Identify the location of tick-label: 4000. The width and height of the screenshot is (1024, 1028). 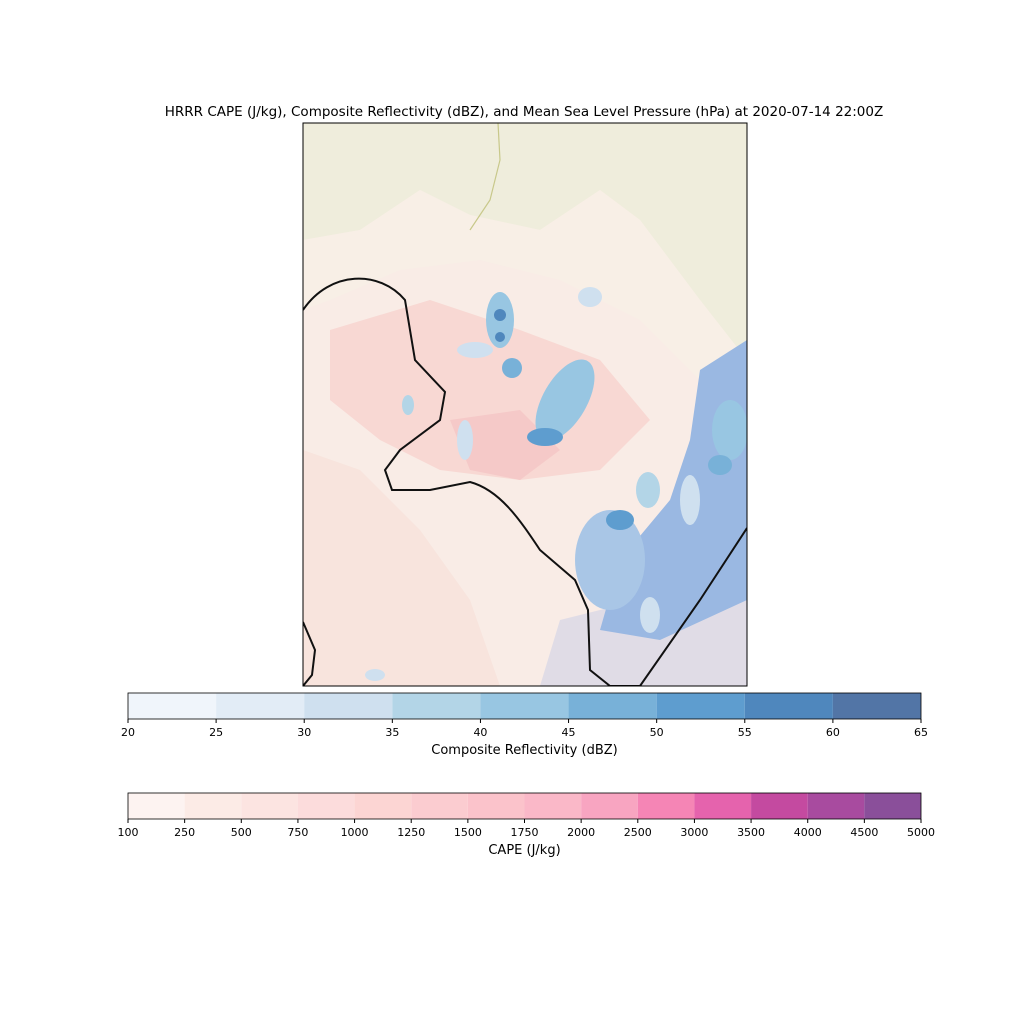
(808, 832).